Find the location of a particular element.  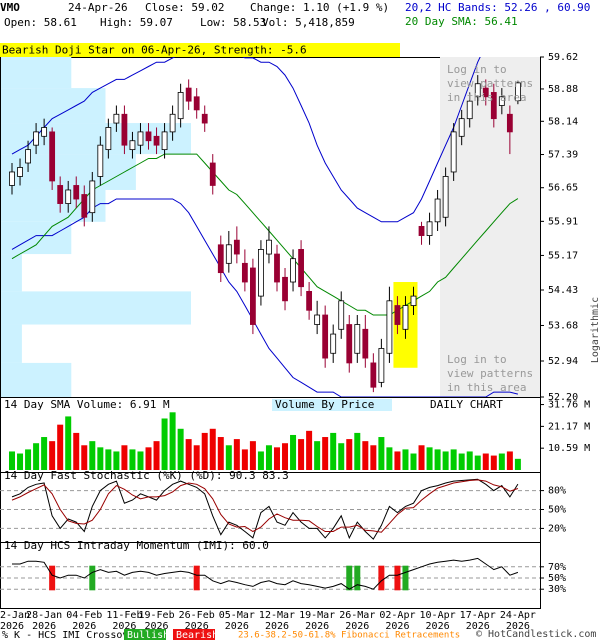

x-tick-label: 26-Feb is located at coordinates (197, 615).